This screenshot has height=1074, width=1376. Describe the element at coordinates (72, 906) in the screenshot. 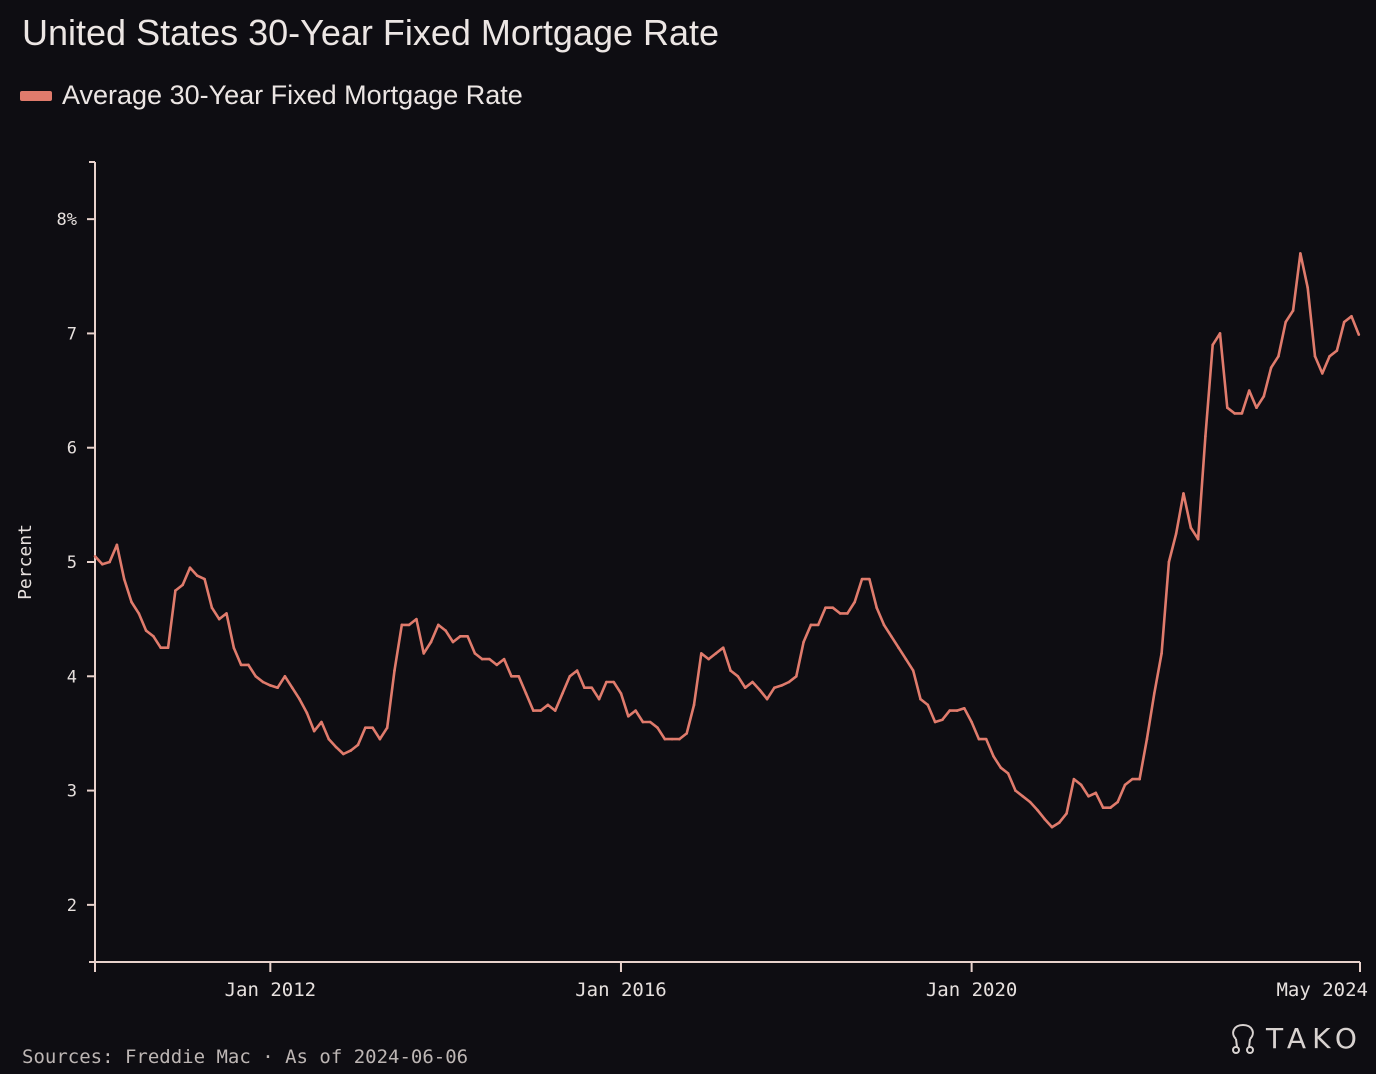

I see `y-tick-label: 2` at that location.